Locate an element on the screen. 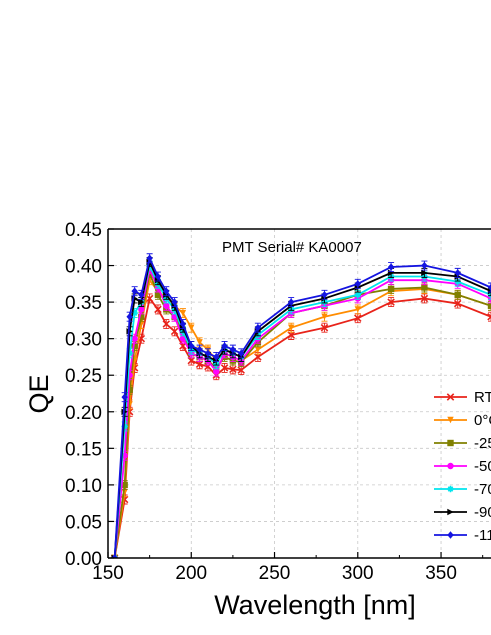 The width and height of the screenshot is (491, 635). legend-label: -25°C is located at coordinates (482, 443).